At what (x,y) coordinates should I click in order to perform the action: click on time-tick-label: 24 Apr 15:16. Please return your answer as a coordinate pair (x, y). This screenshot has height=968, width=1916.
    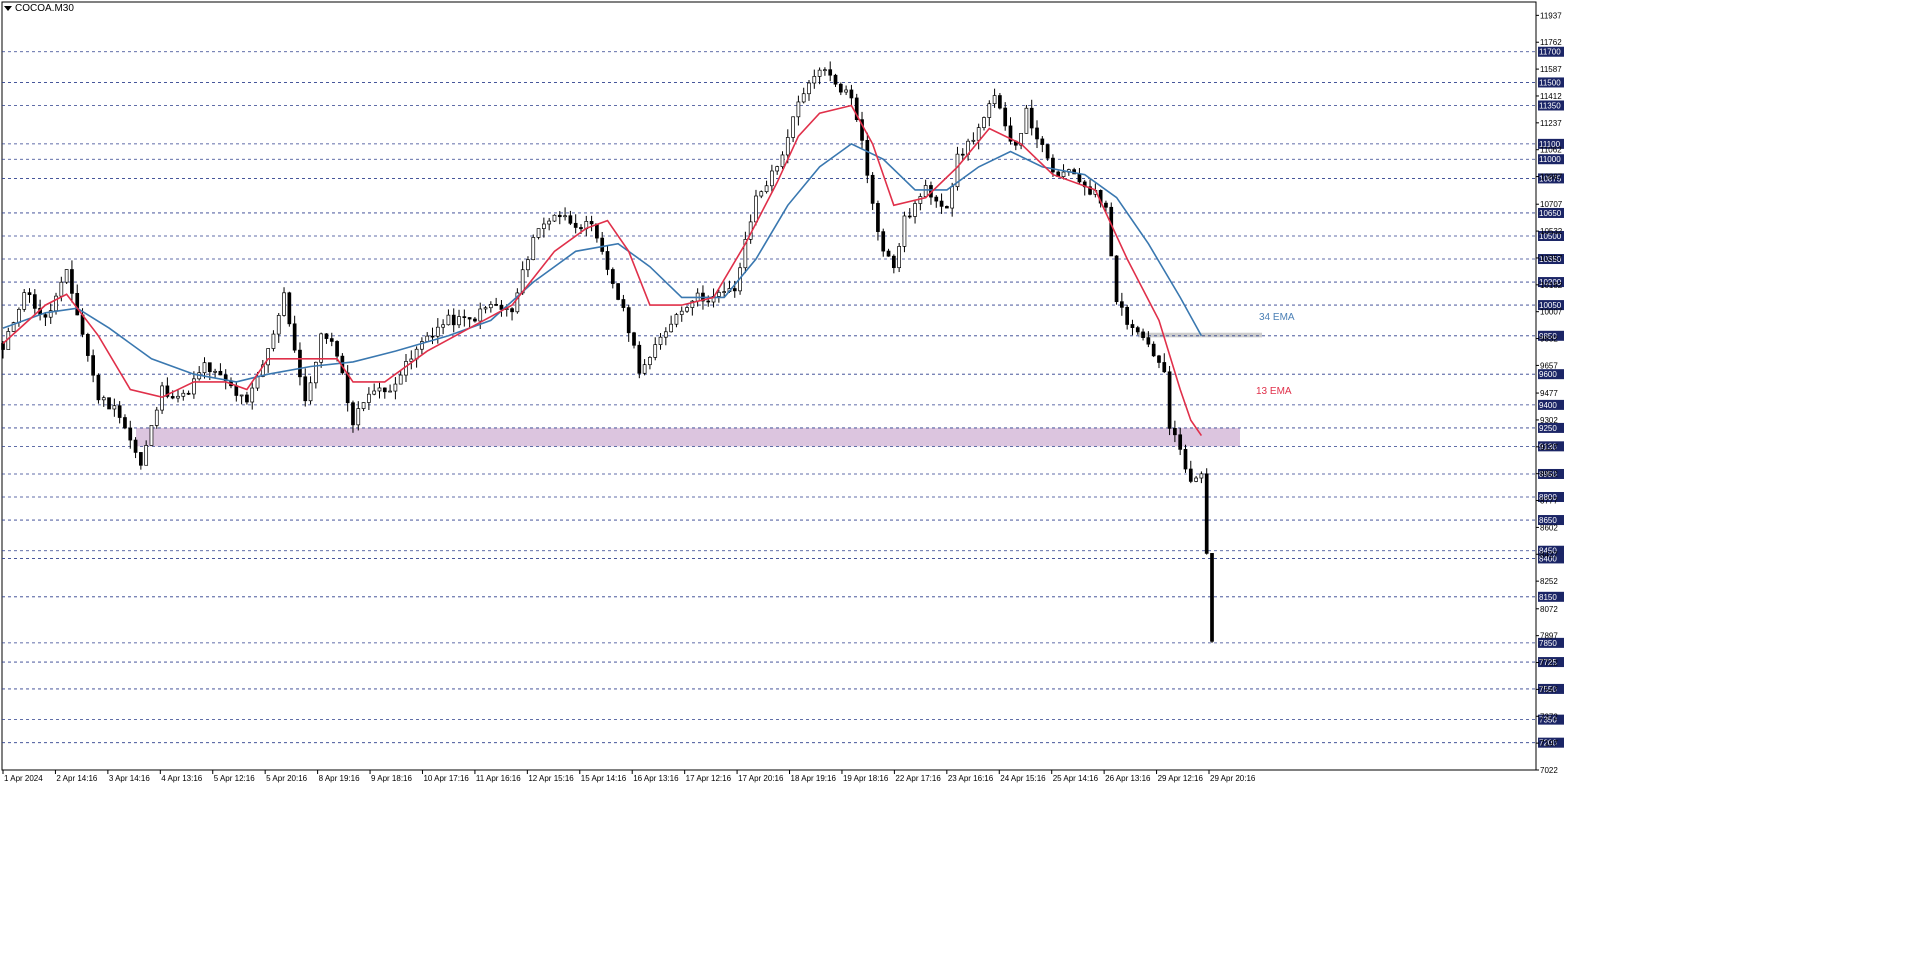
    Looking at the image, I should click on (1023, 778).